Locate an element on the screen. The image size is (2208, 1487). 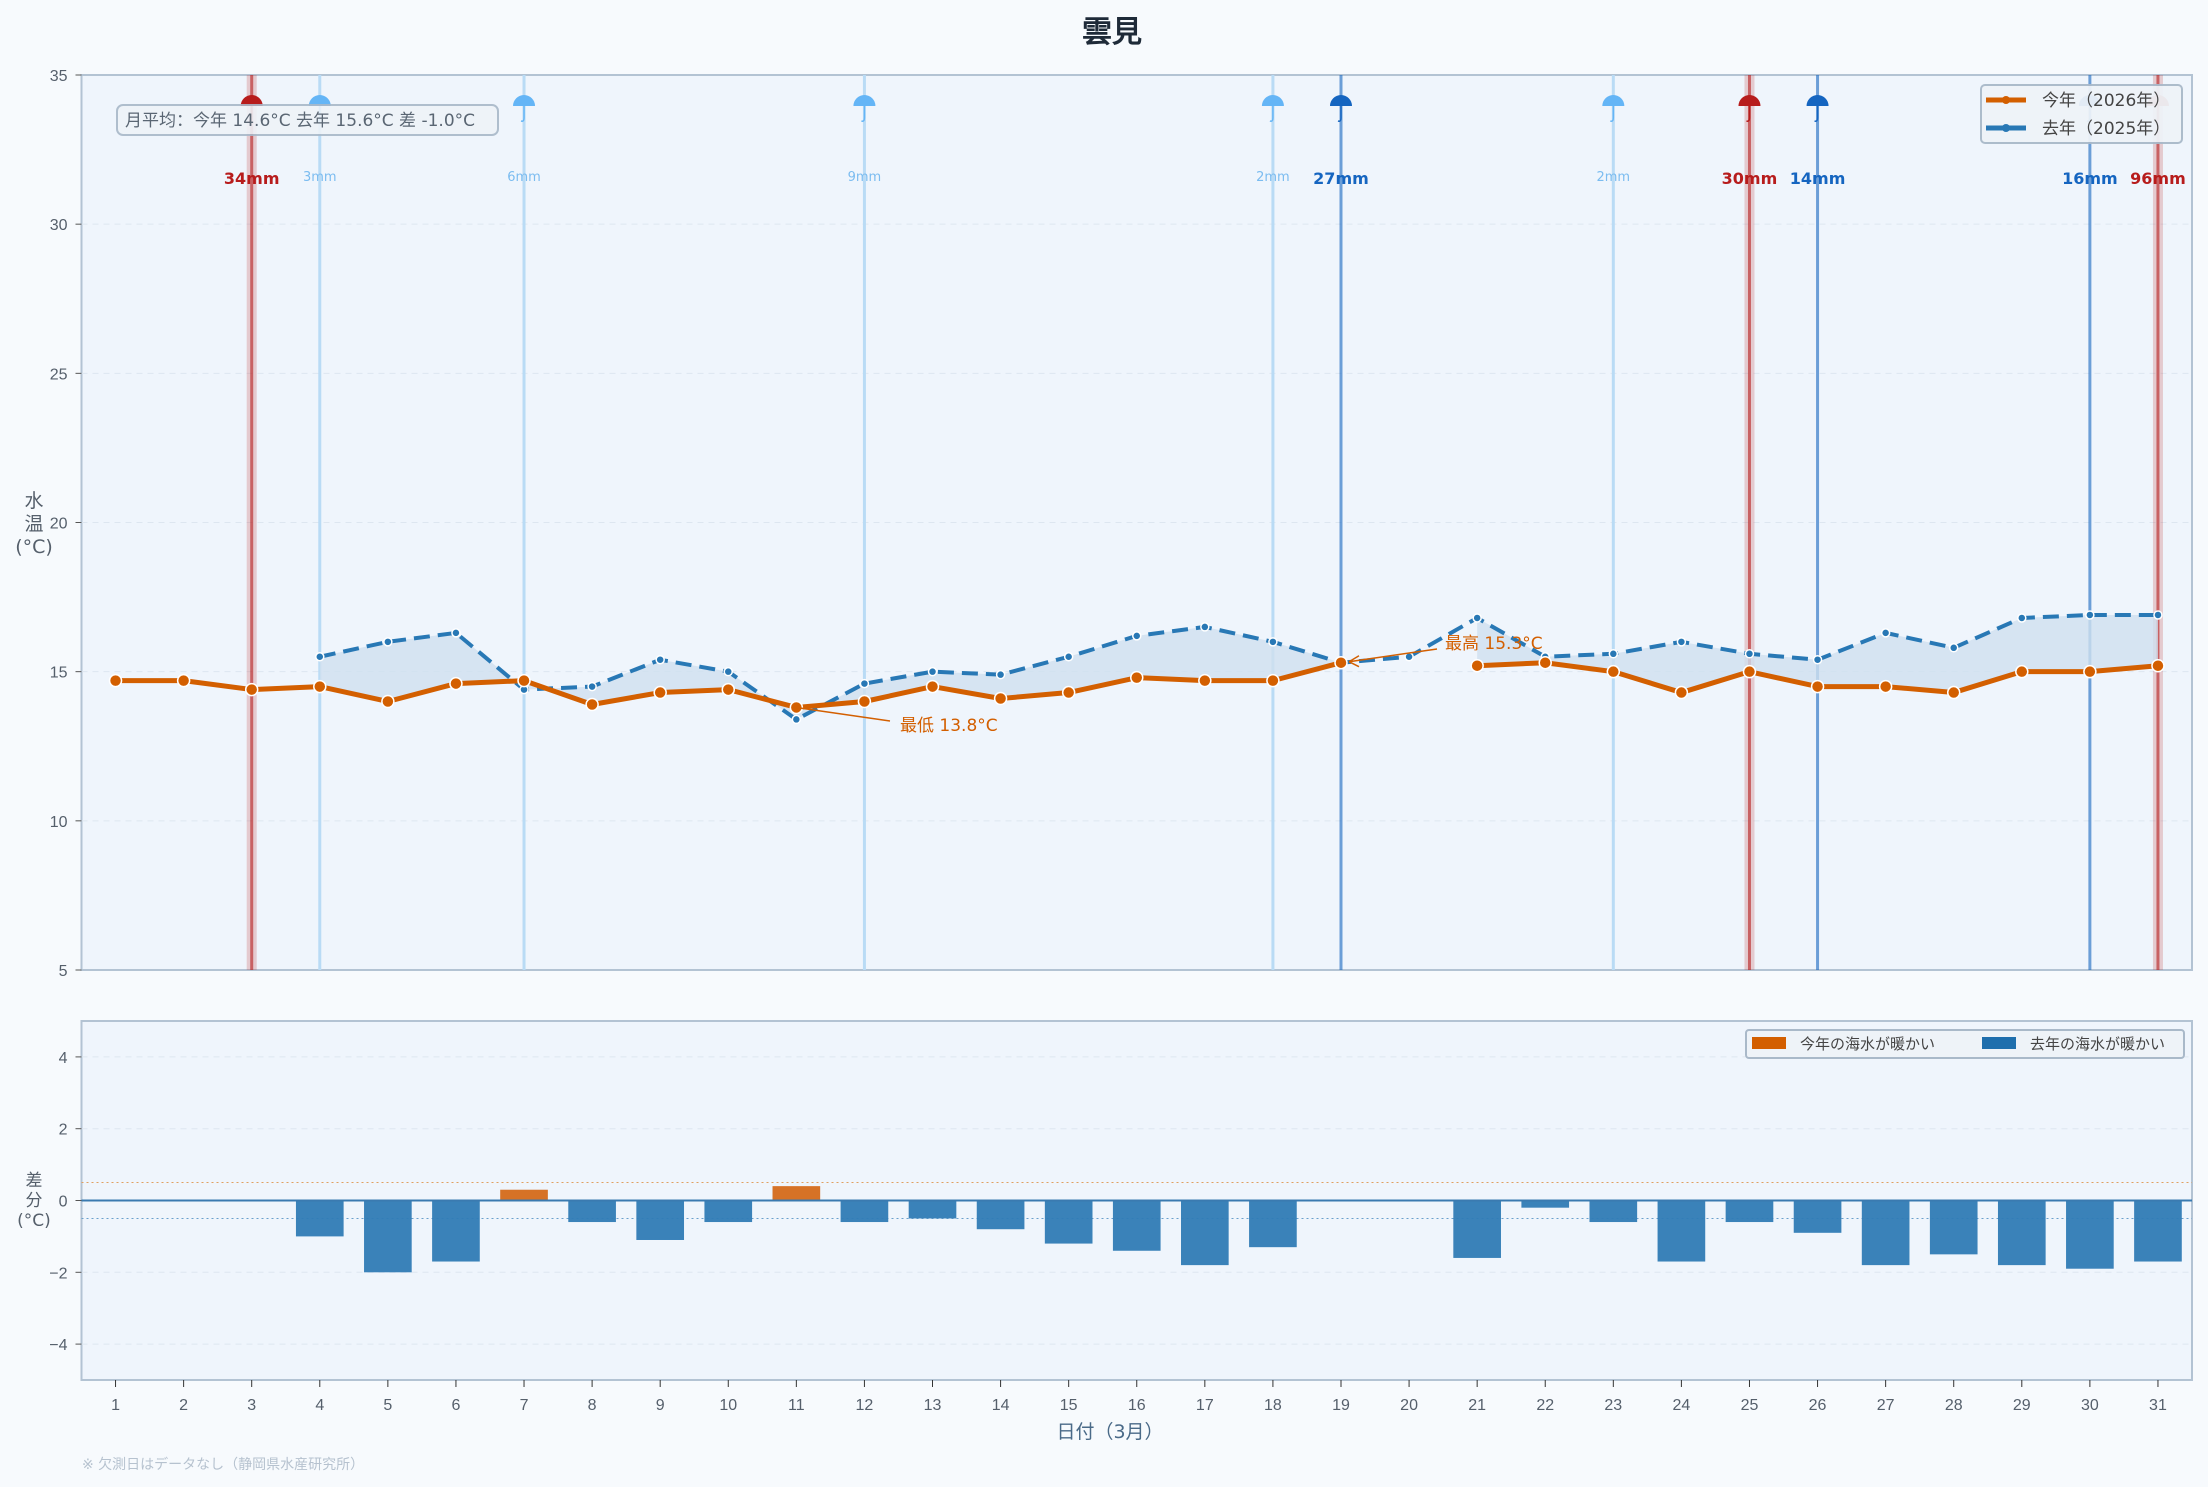
x-tick-label: 14 is located at coordinates (1001, 1405).